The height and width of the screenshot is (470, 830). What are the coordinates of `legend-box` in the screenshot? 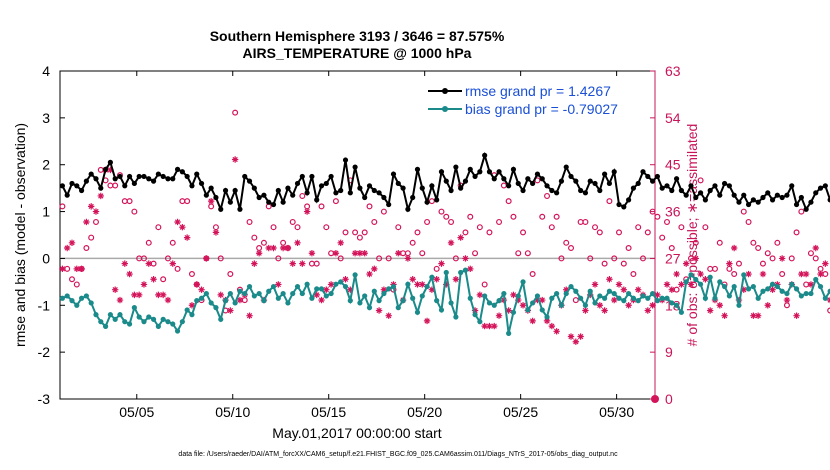 It's located at (536, 99).